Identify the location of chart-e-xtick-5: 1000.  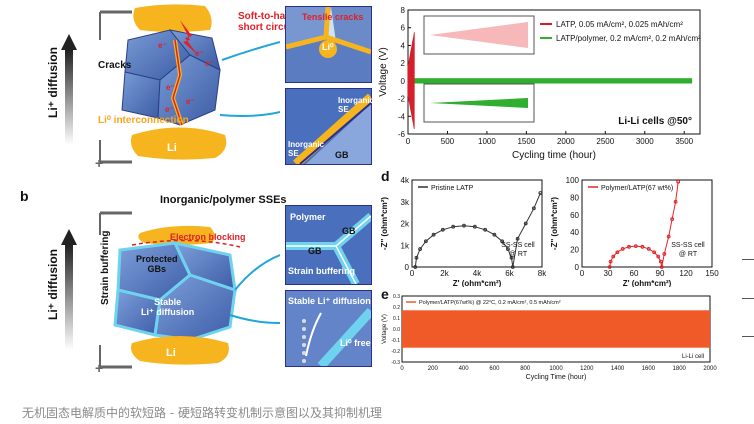
(556, 369).